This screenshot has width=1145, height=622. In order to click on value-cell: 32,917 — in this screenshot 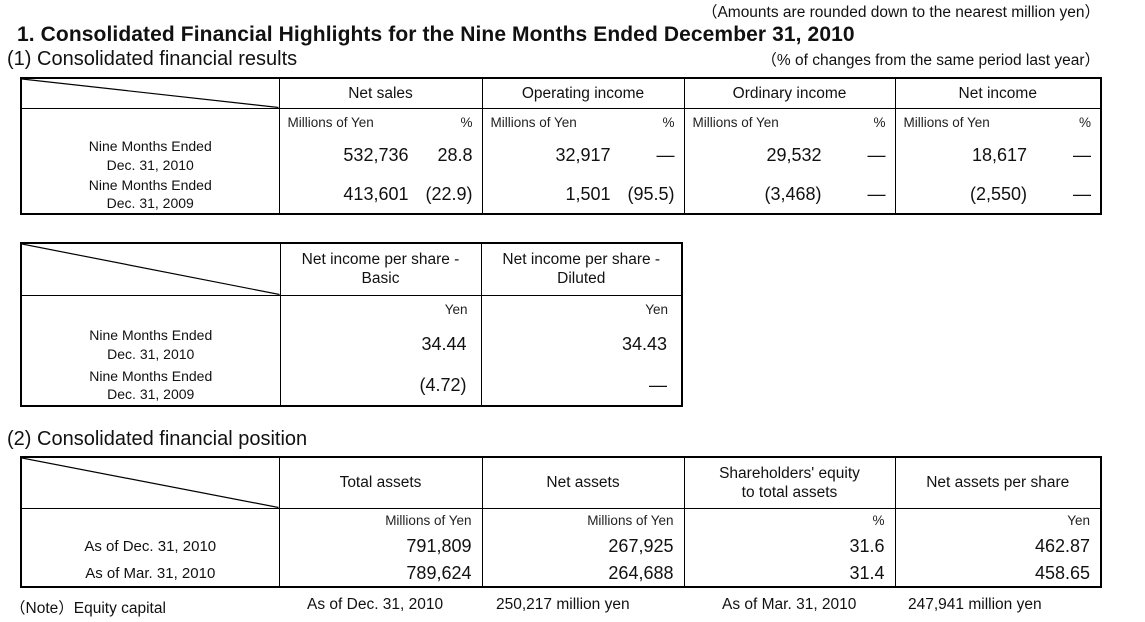, I will do `click(583, 155)`.